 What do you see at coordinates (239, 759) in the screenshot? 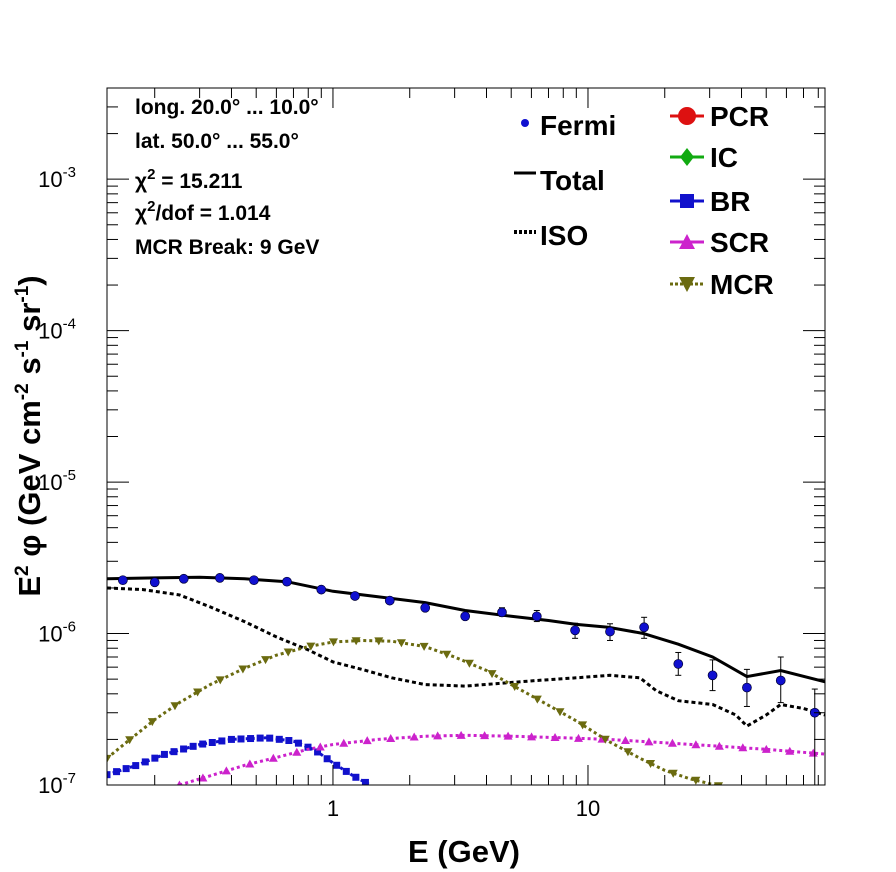
I see `series-br` at bounding box center [239, 759].